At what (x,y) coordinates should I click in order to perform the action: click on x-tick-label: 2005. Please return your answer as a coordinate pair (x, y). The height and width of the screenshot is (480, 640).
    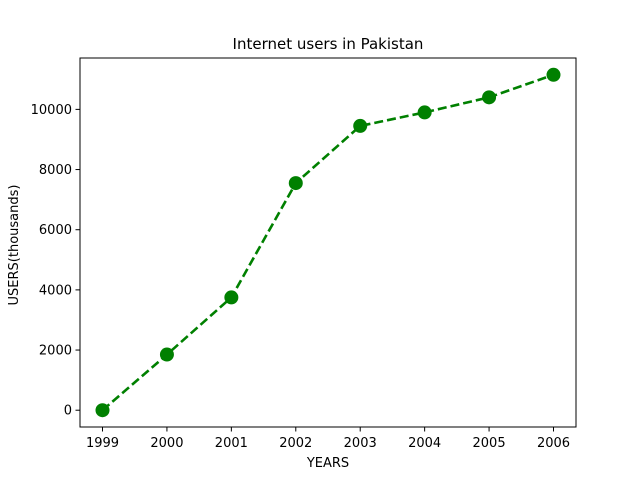
    Looking at the image, I should click on (489, 443).